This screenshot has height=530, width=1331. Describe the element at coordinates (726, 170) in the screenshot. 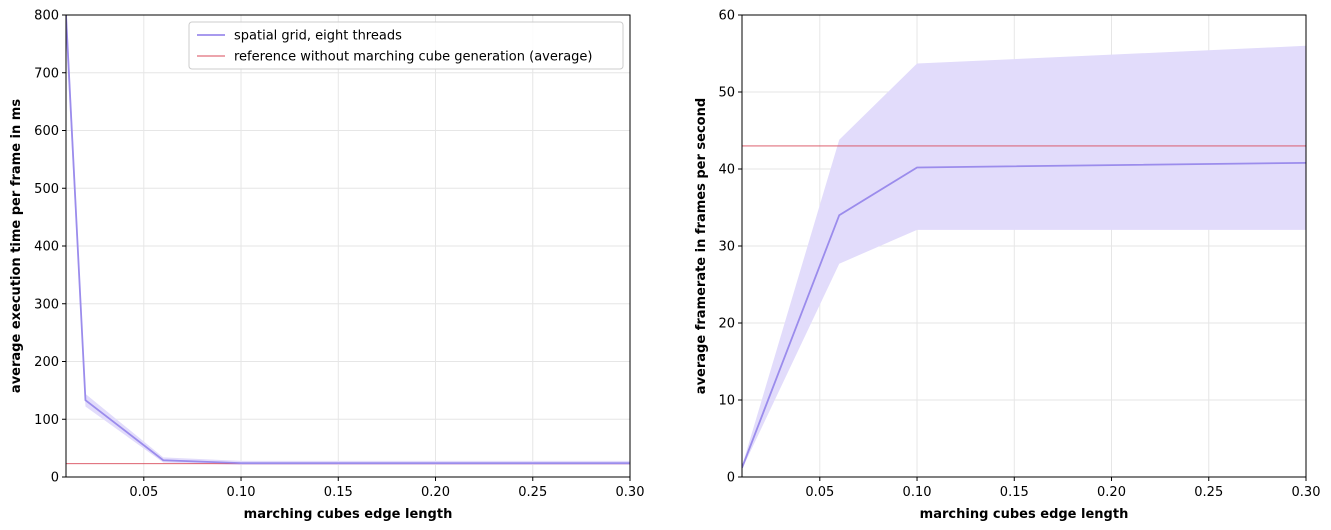

I see `y-tick-label: 40` at that location.